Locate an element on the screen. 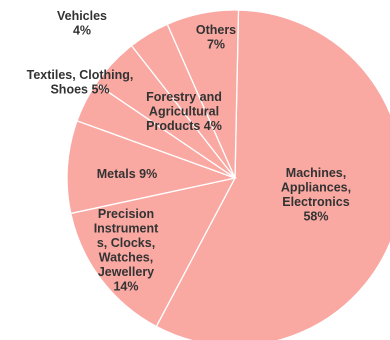 This screenshot has width=390, height=340. slice-label-line: s, Clocks, is located at coordinates (126, 243).